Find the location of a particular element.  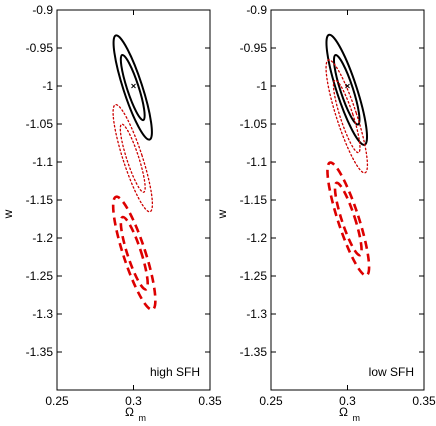

panel-2-y-tick-label: -1.35 is located at coordinates (254, 352).